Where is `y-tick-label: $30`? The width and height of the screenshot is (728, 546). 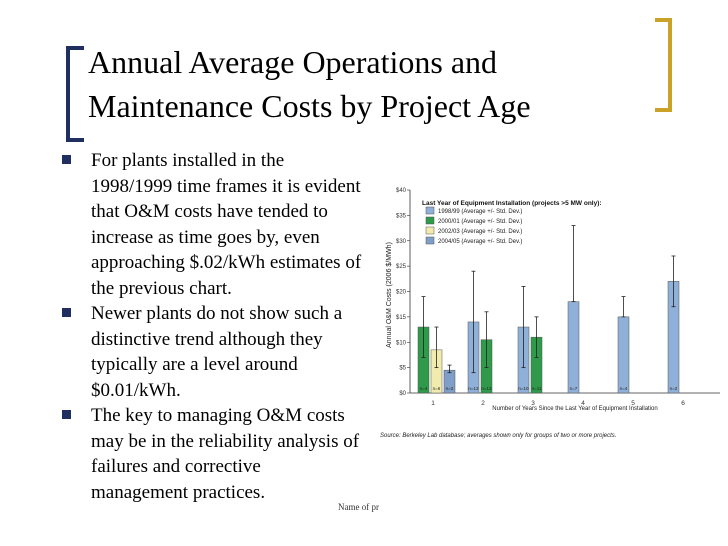 y-tick-label: $30 is located at coordinates (401, 242).